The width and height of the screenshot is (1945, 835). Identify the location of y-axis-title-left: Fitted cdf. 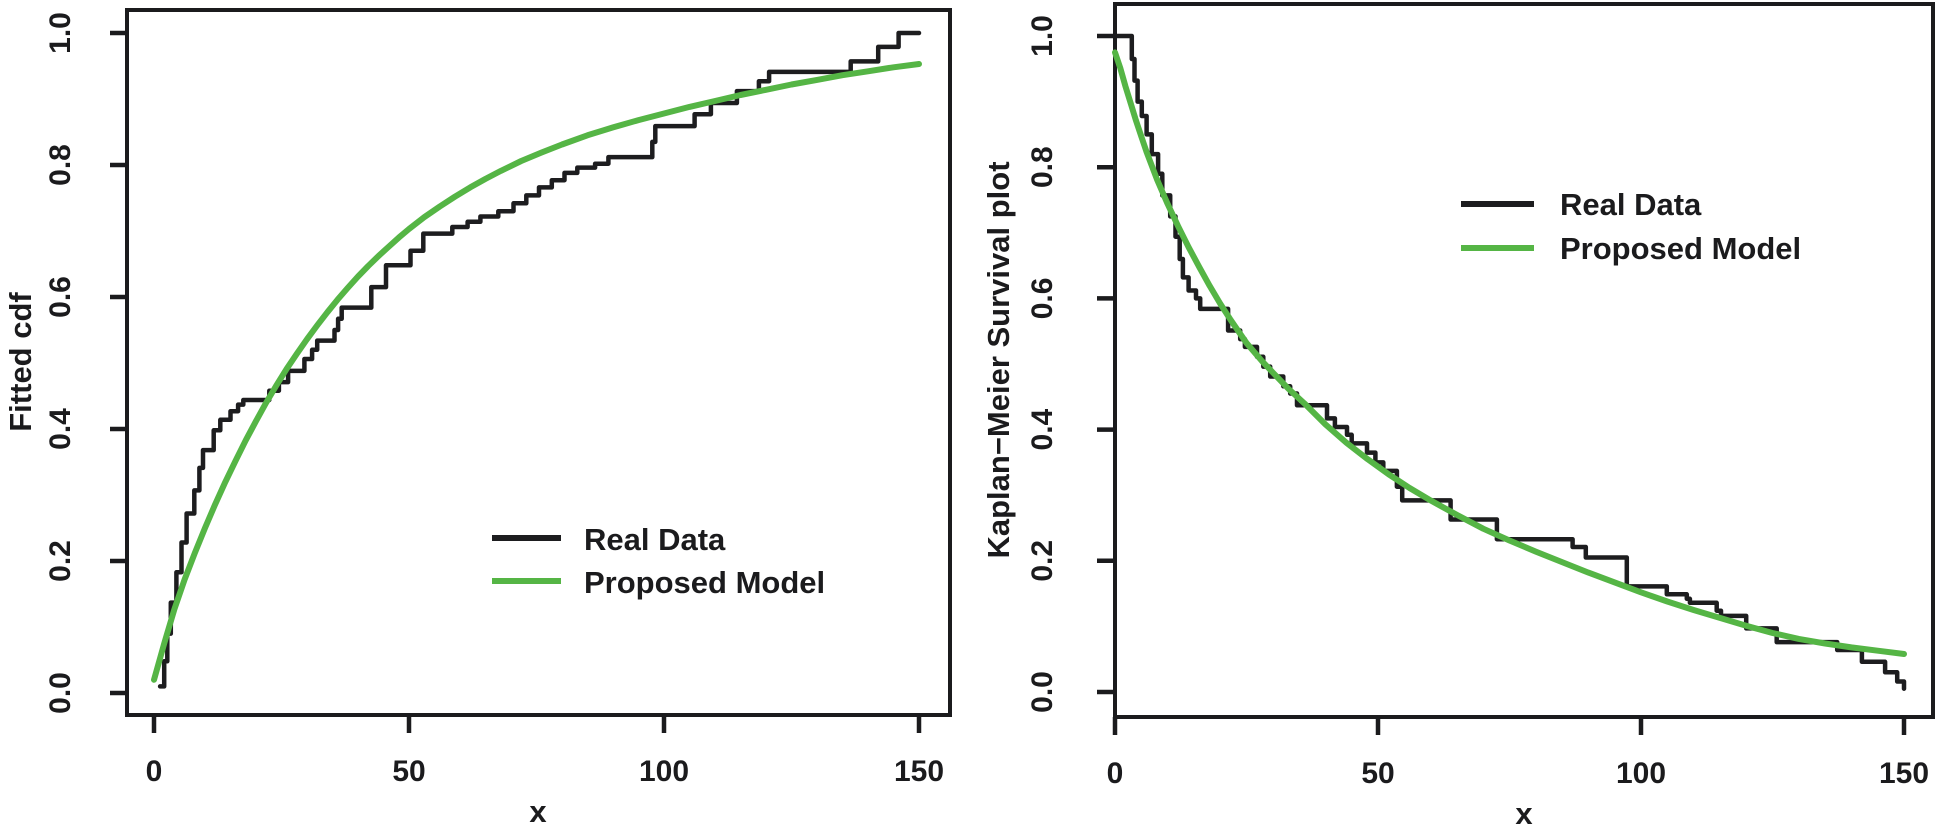
(20, 362).